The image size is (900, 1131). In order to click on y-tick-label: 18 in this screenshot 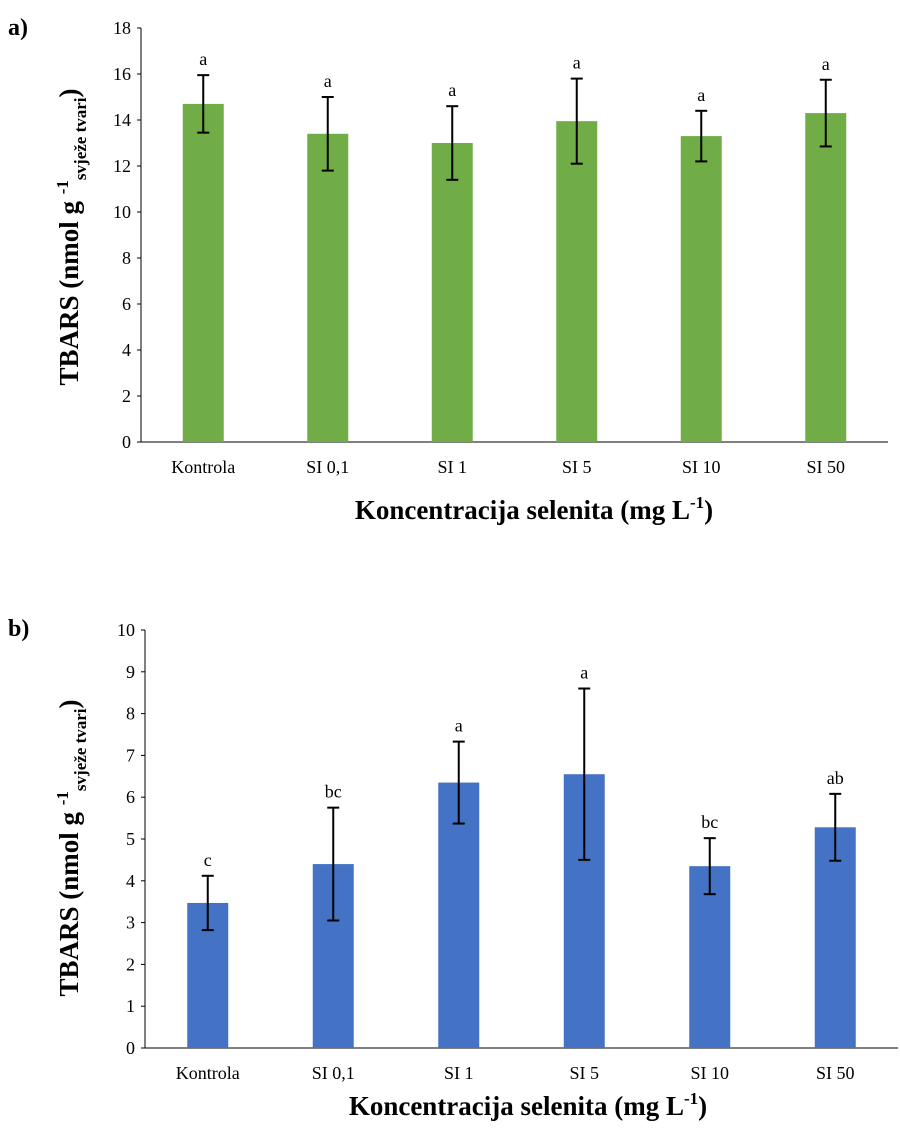, I will do `click(122, 28)`.